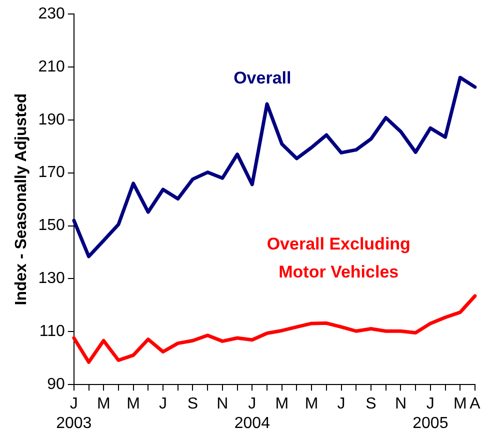  What do you see at coordinates (51, 173) in the screenshot?
I see `y-tick-label: 170` at bounding box center [51, 173].